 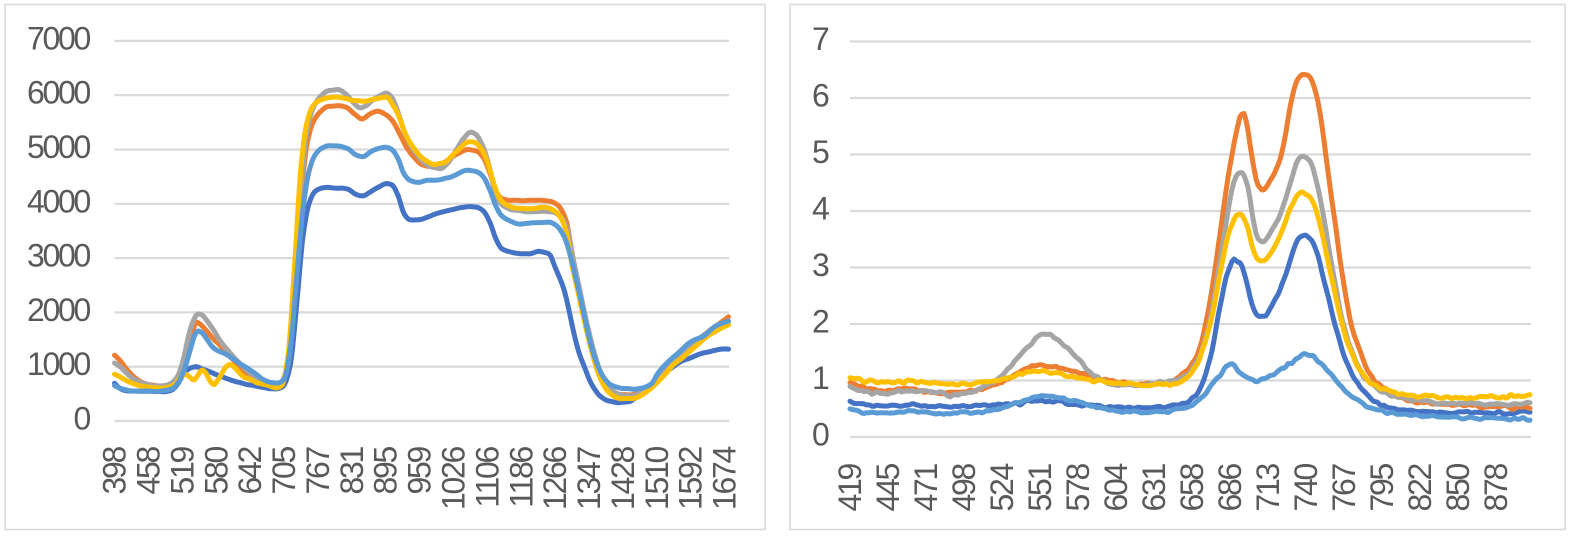 I want to click on svg-text: 850, so click(x=1458, y=488).